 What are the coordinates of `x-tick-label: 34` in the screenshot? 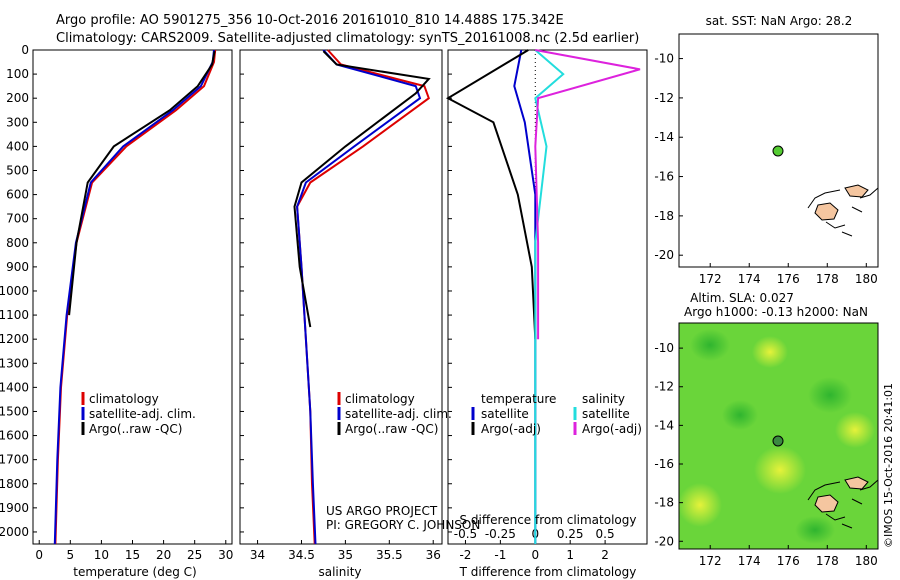 It's located at (257, 555).